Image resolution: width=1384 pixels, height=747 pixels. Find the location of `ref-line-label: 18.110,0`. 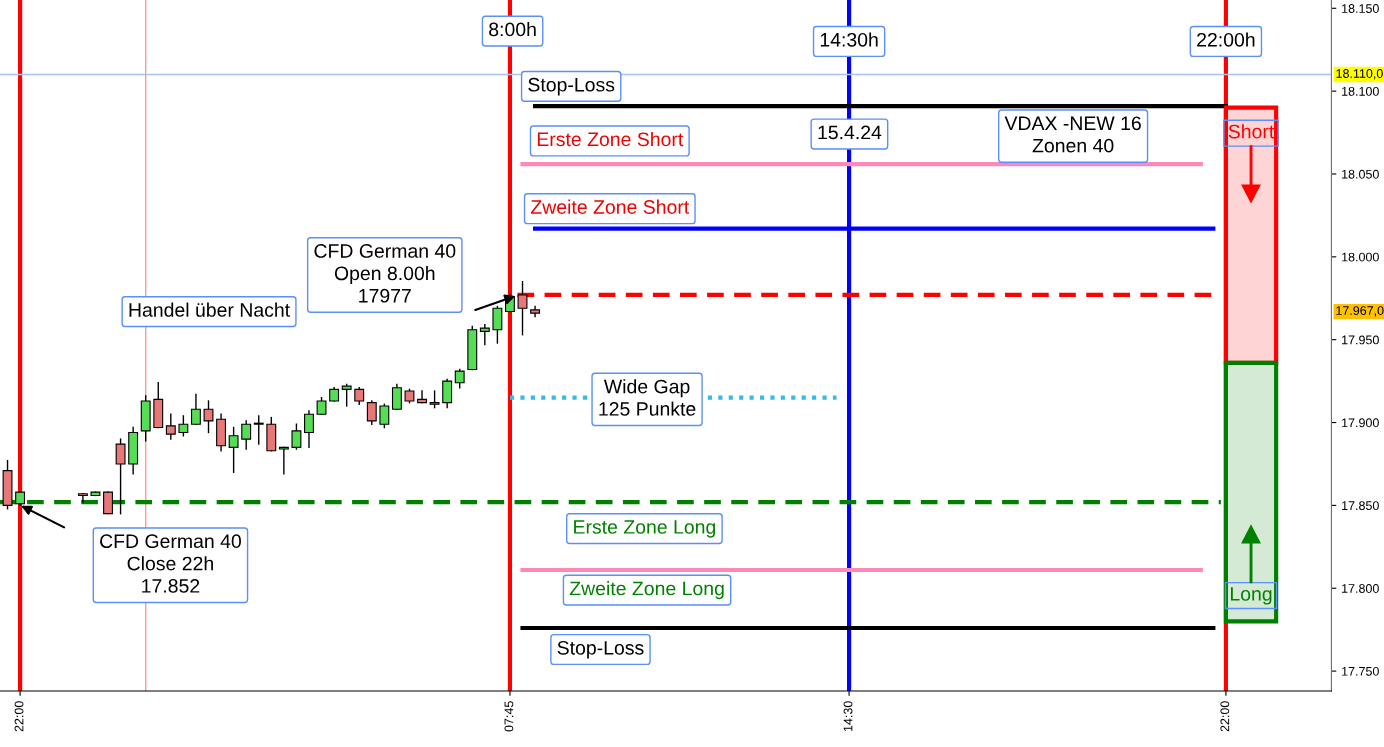

ref-line-label: 18.110,0 is located at coordinates (1359, 74).